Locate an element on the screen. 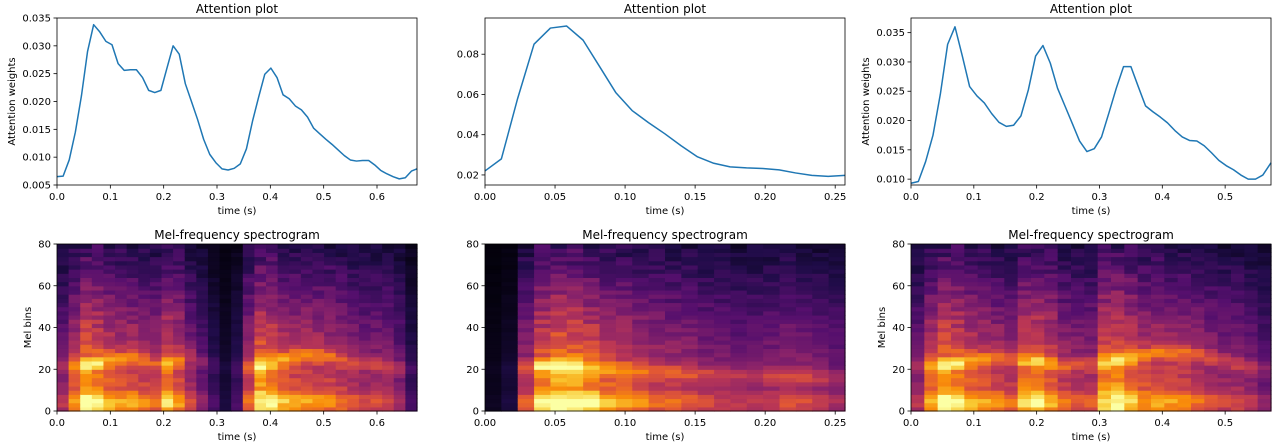  x-tick-label: 0.4 is located at coordinates (270, 197).